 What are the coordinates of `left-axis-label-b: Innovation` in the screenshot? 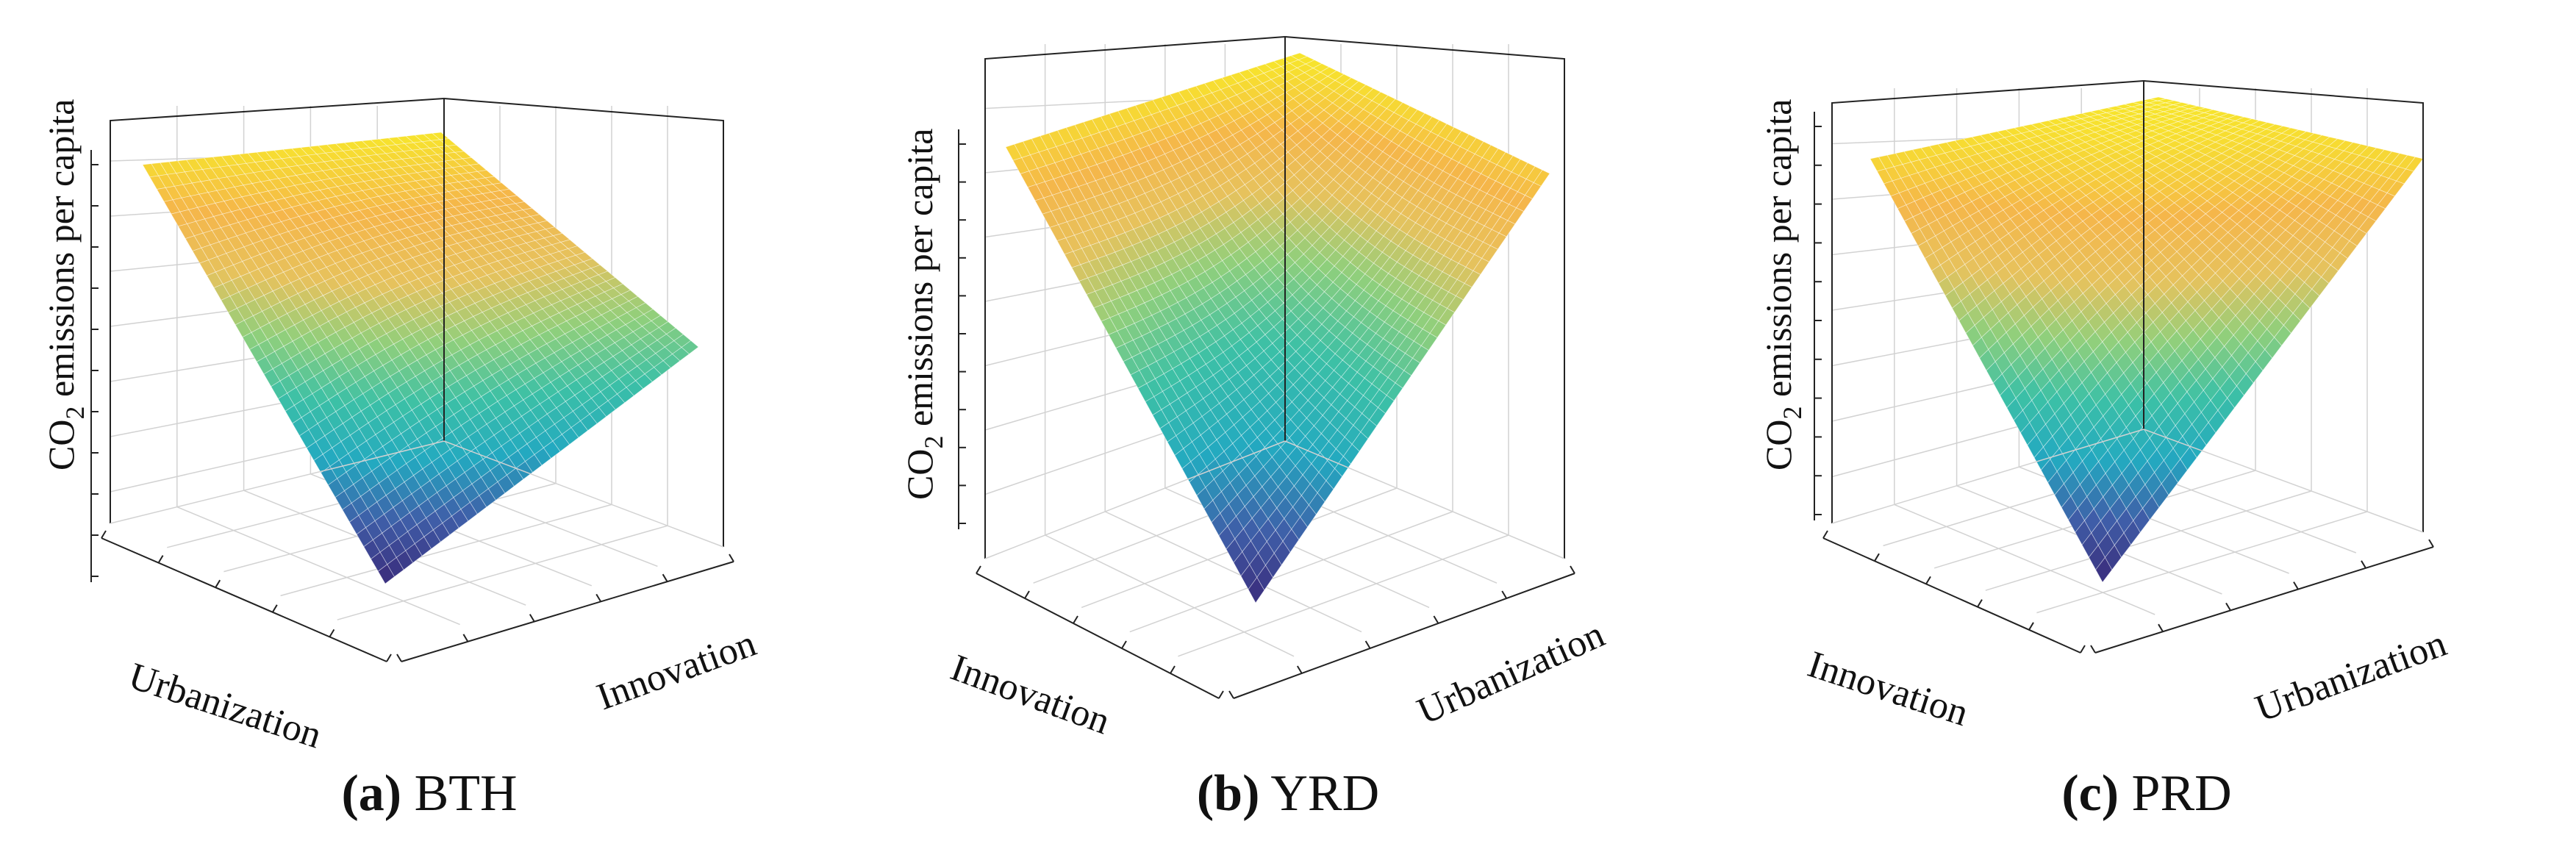 It's located at (1030, 695).